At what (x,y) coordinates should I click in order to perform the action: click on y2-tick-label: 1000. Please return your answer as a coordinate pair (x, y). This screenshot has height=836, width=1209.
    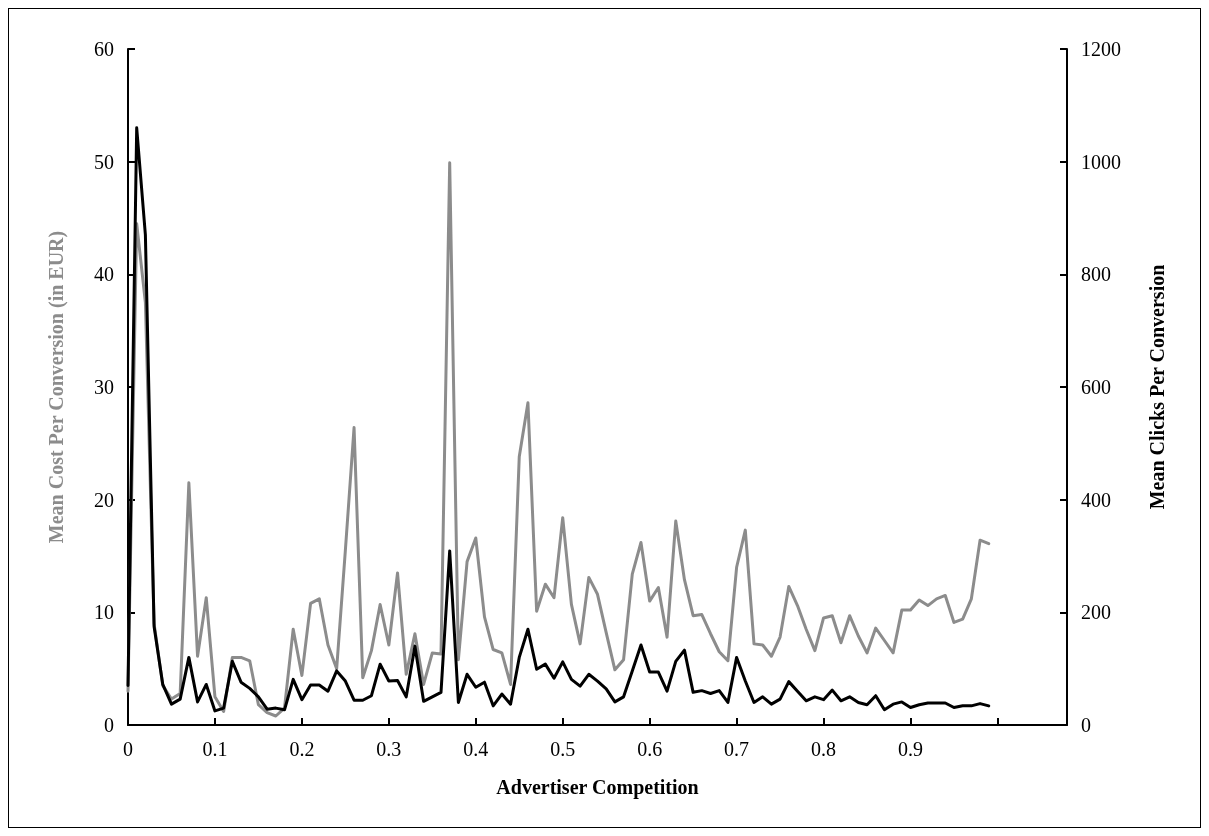
    Looking at the image, I should click on (1101, 161).